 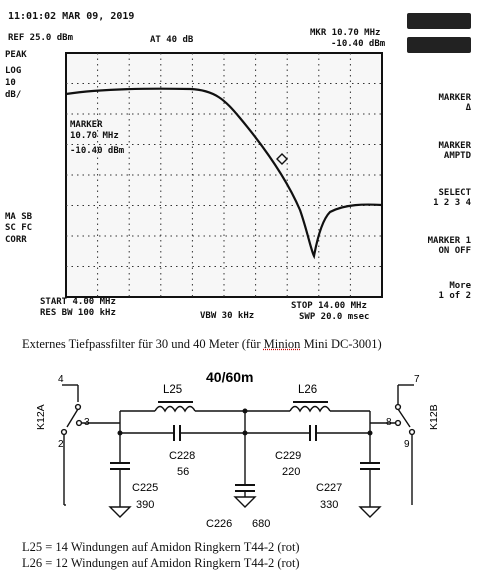 I want to click on stop-freq: STOP 14.00 MHz, so click(x=329, y=306).